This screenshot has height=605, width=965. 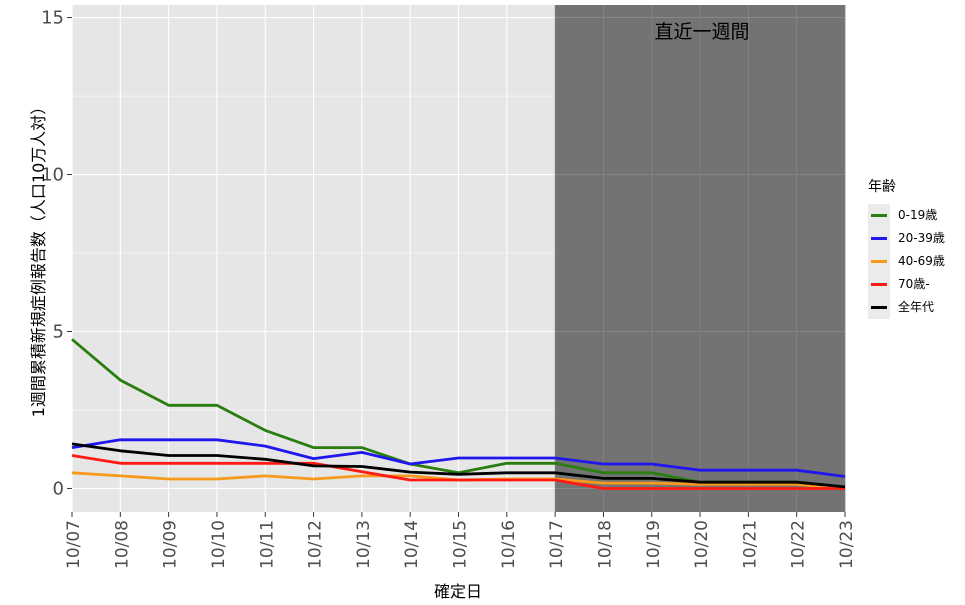 What do you see at coordinates (58, 331) in the screenshot?
I see `y-tick-label: 5` at bounding box center [58, 331].